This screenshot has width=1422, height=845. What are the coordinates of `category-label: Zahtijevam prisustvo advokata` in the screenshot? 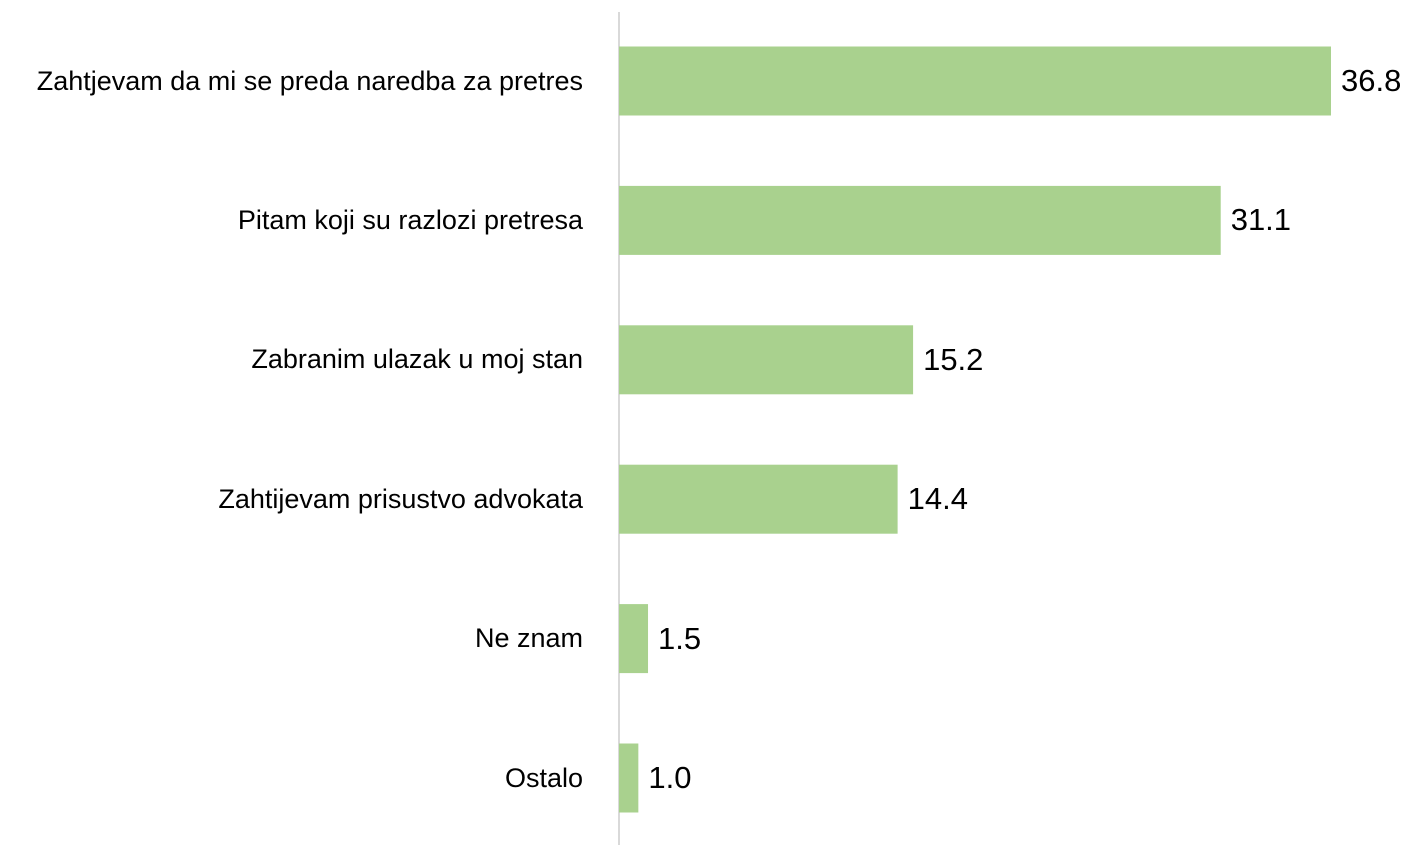 It's located at (291, 499).